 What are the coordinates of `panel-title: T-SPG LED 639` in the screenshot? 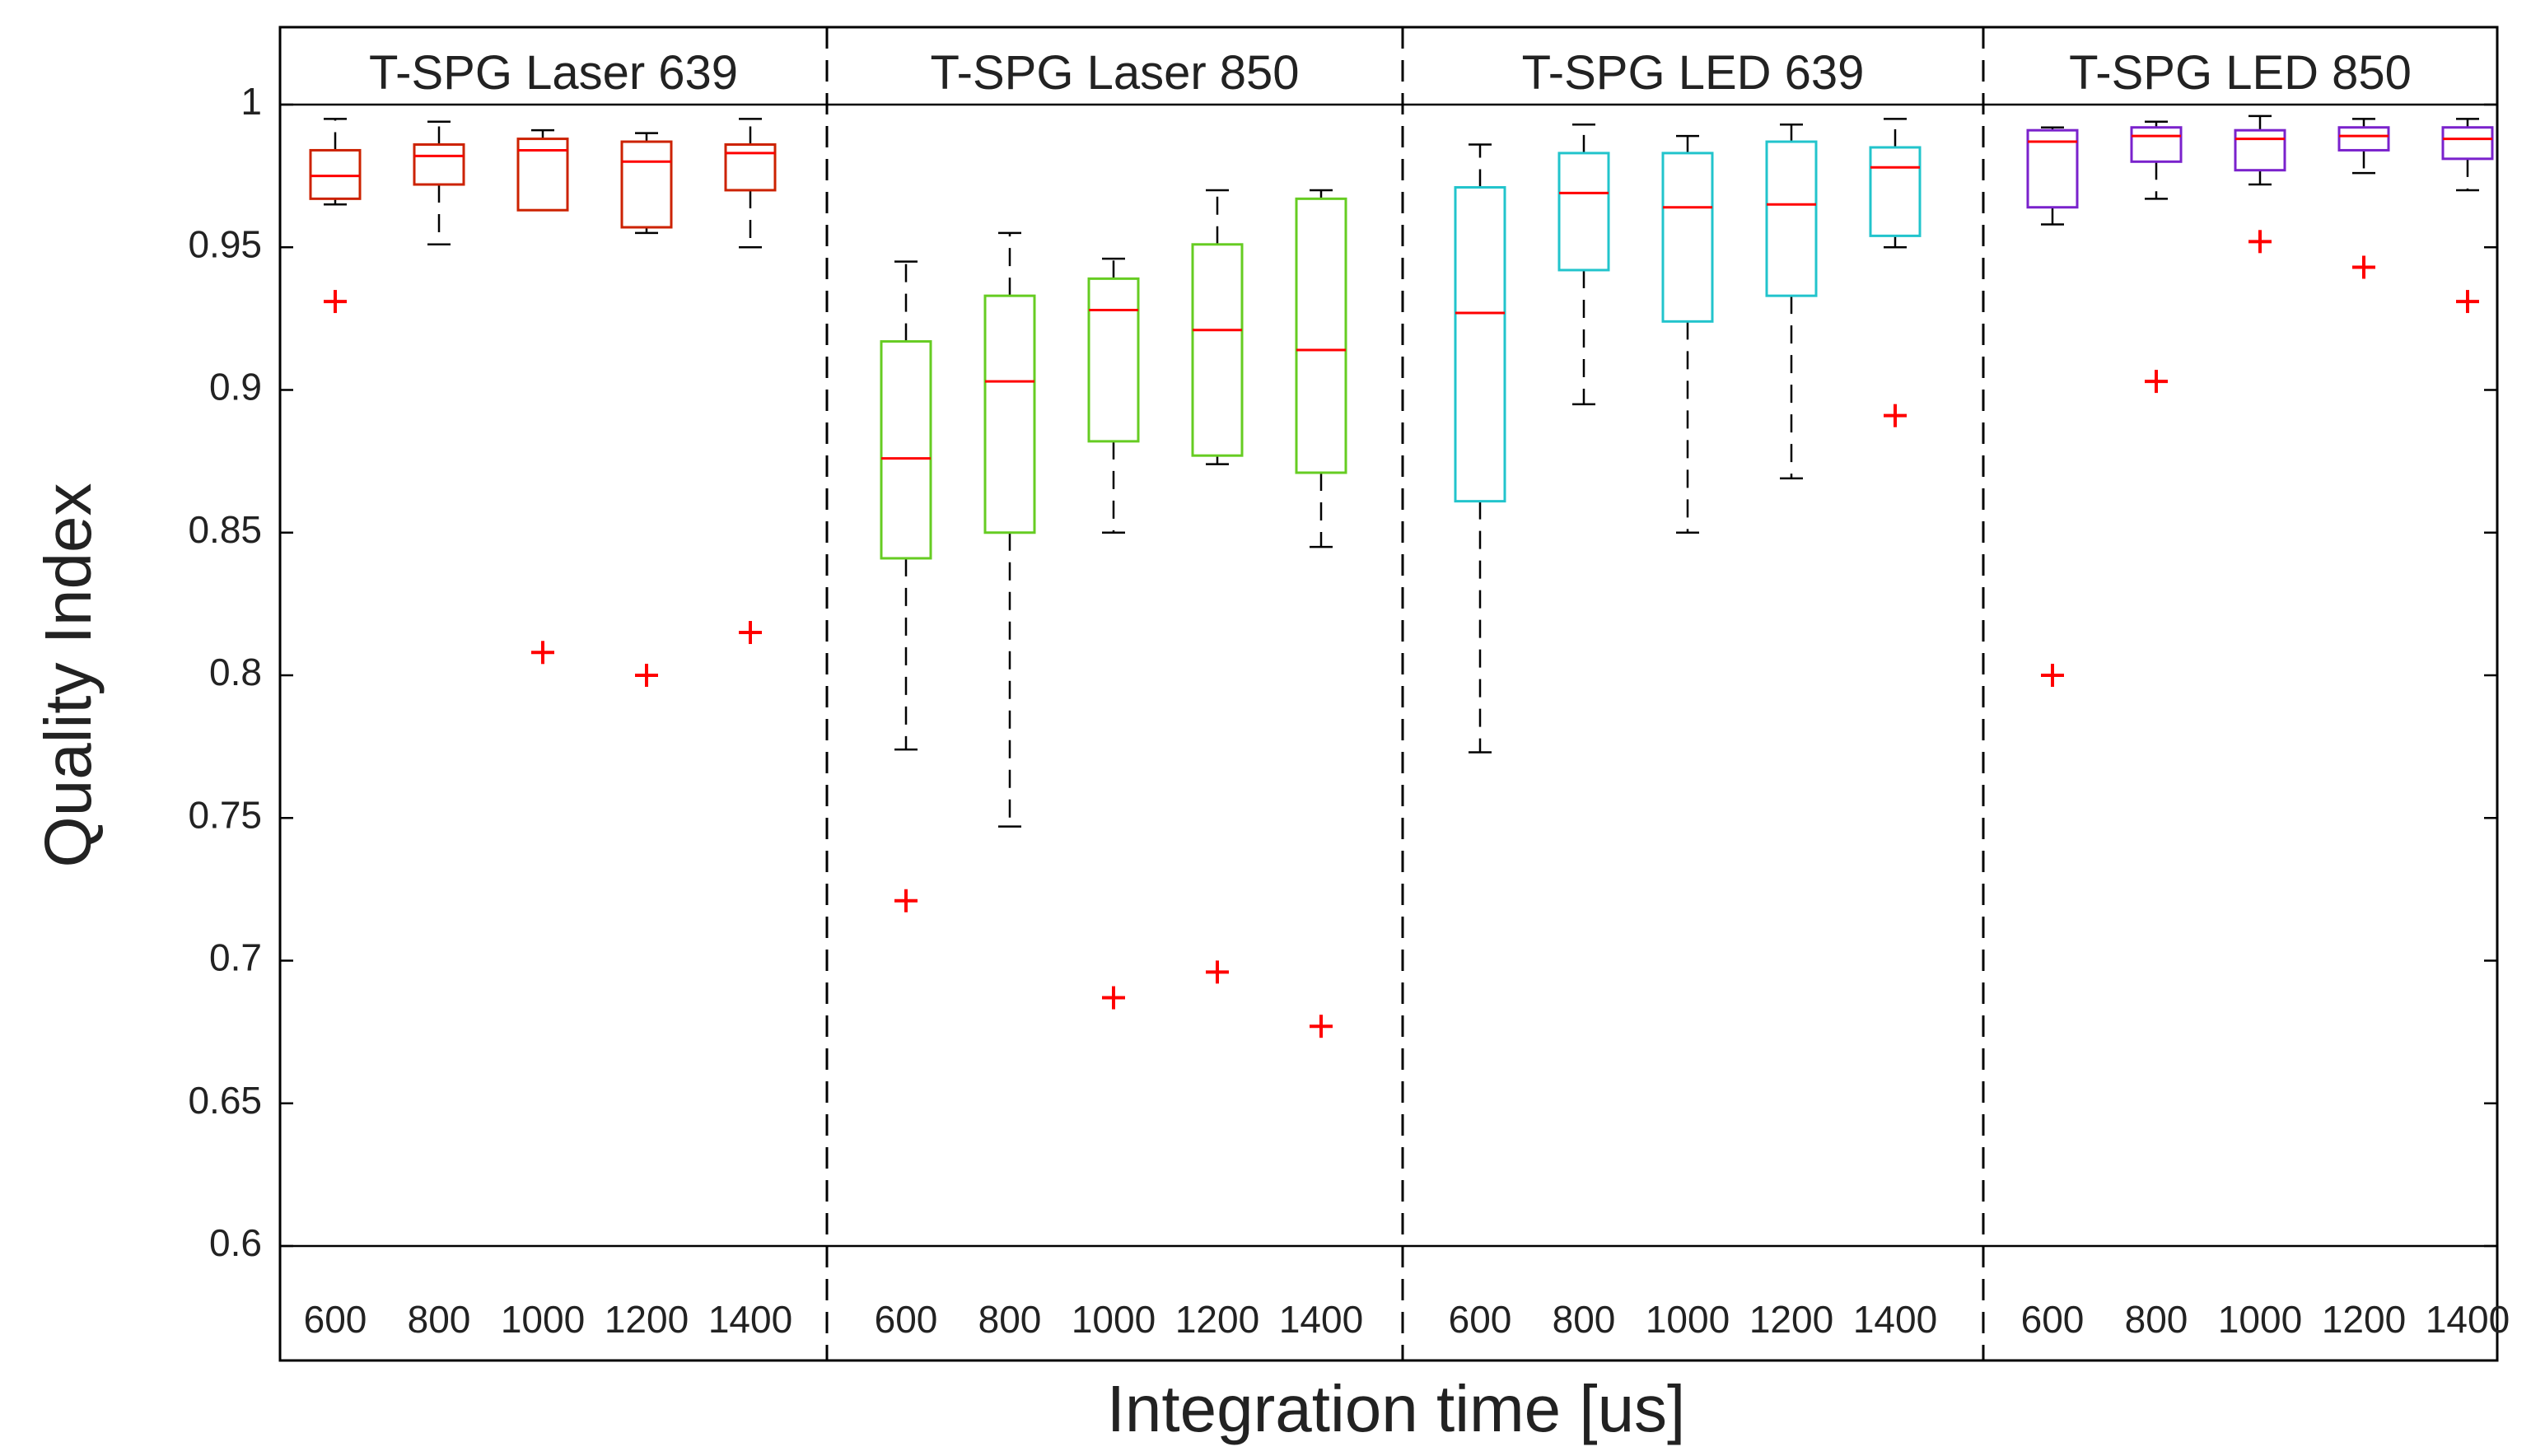 It's located at (1693, 73).